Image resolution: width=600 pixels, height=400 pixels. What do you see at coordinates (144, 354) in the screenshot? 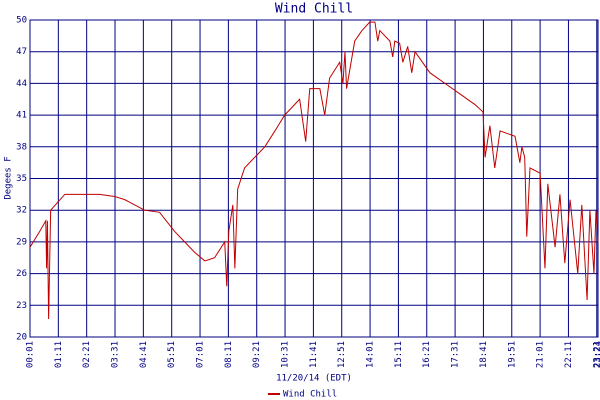
I see `x-tick-label: 04:41` at bounding box center [144, 354].